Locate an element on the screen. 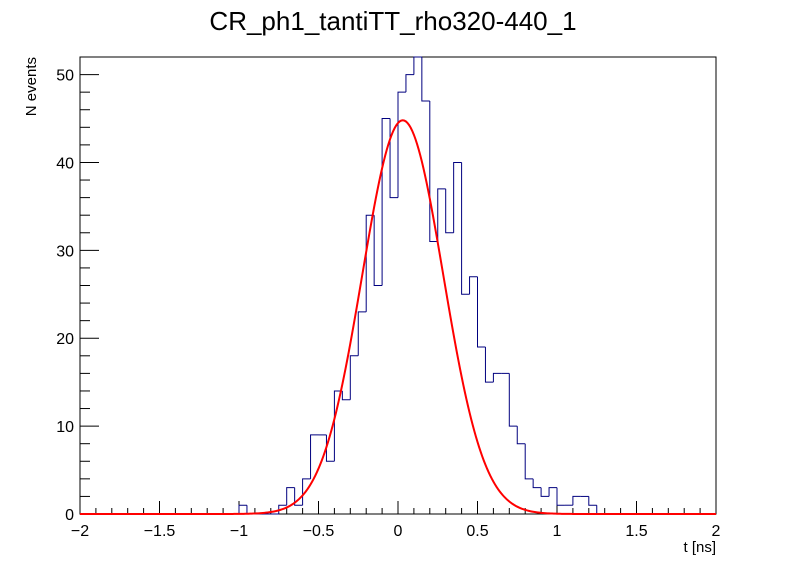 The image size is (796, 572). x-tick-label: −0.5 is located at coordinates (319, 531).